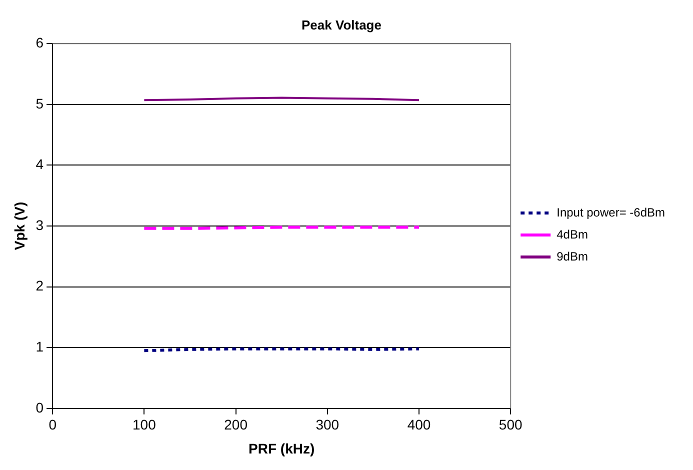 Image resolution: width=693 pixels, height=470 pixels. I want to click on y-tick-label: 6, so click(40, 42).